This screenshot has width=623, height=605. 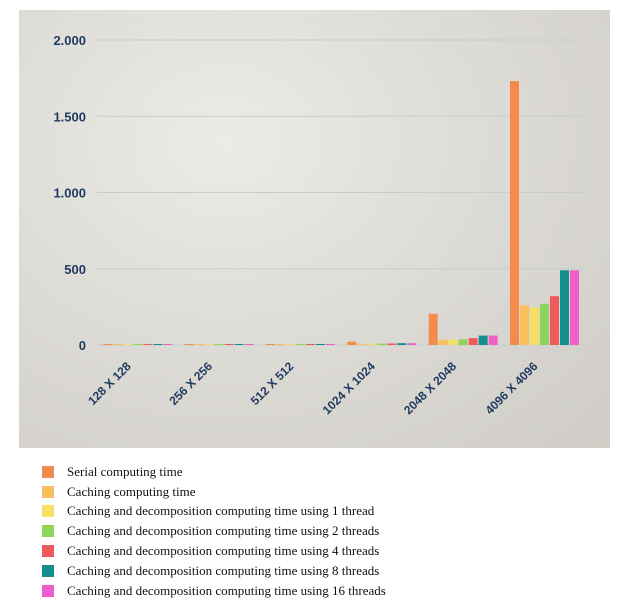 I want to click on x-tick-label: 256 X 256, so click(x=191, y=383).